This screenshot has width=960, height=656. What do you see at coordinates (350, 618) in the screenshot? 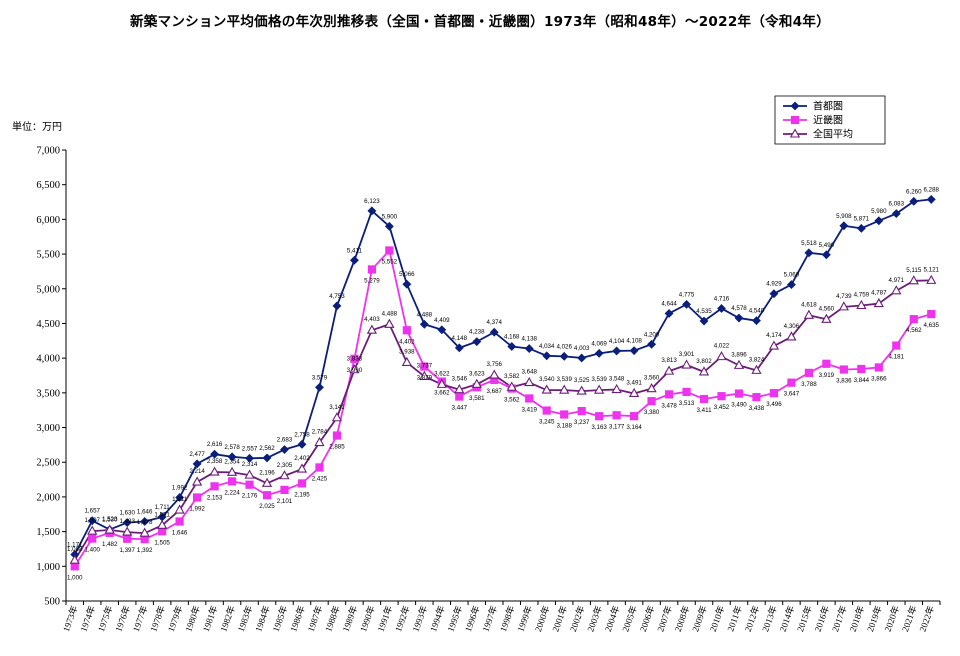
I see `x-tick-label: 1989年` at bounding box center [350, 618].